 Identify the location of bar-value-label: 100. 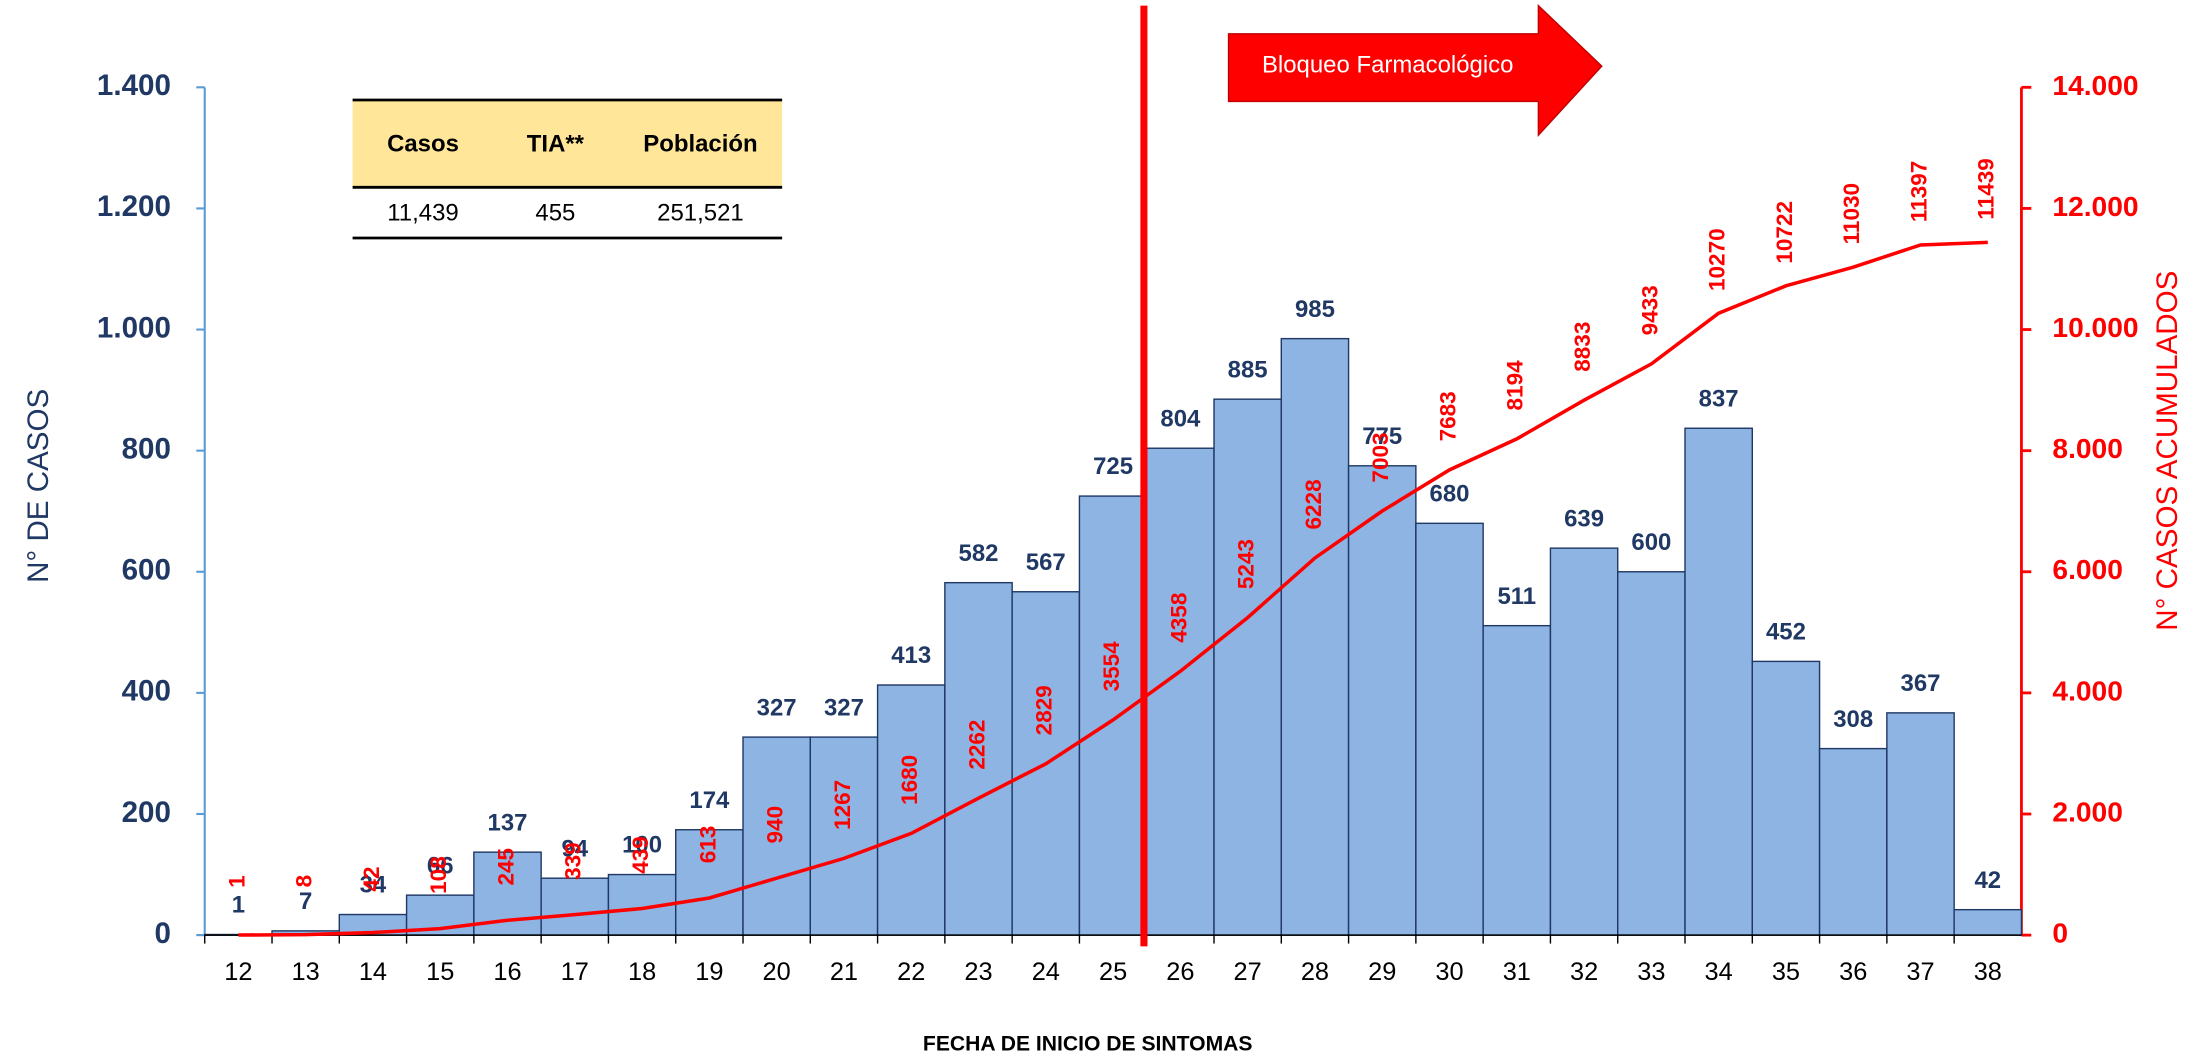
(642, 845).